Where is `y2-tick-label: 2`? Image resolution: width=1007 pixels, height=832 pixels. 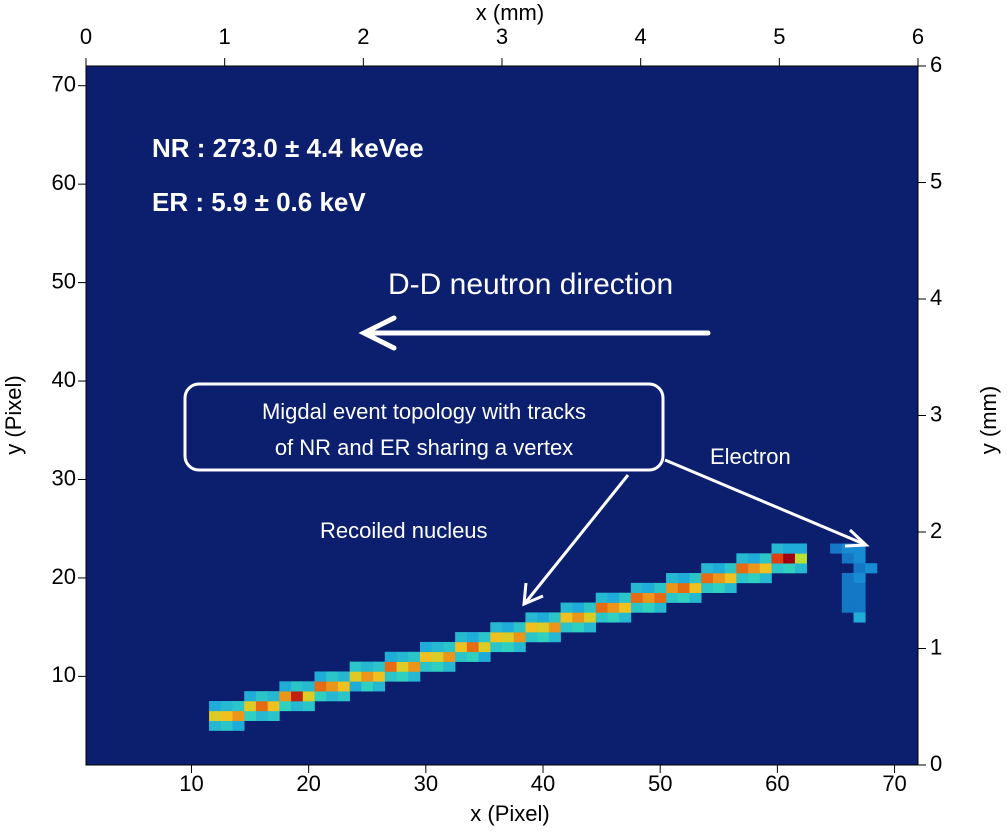 y2-tick-label: 2 is located at coordinates (936, 530).